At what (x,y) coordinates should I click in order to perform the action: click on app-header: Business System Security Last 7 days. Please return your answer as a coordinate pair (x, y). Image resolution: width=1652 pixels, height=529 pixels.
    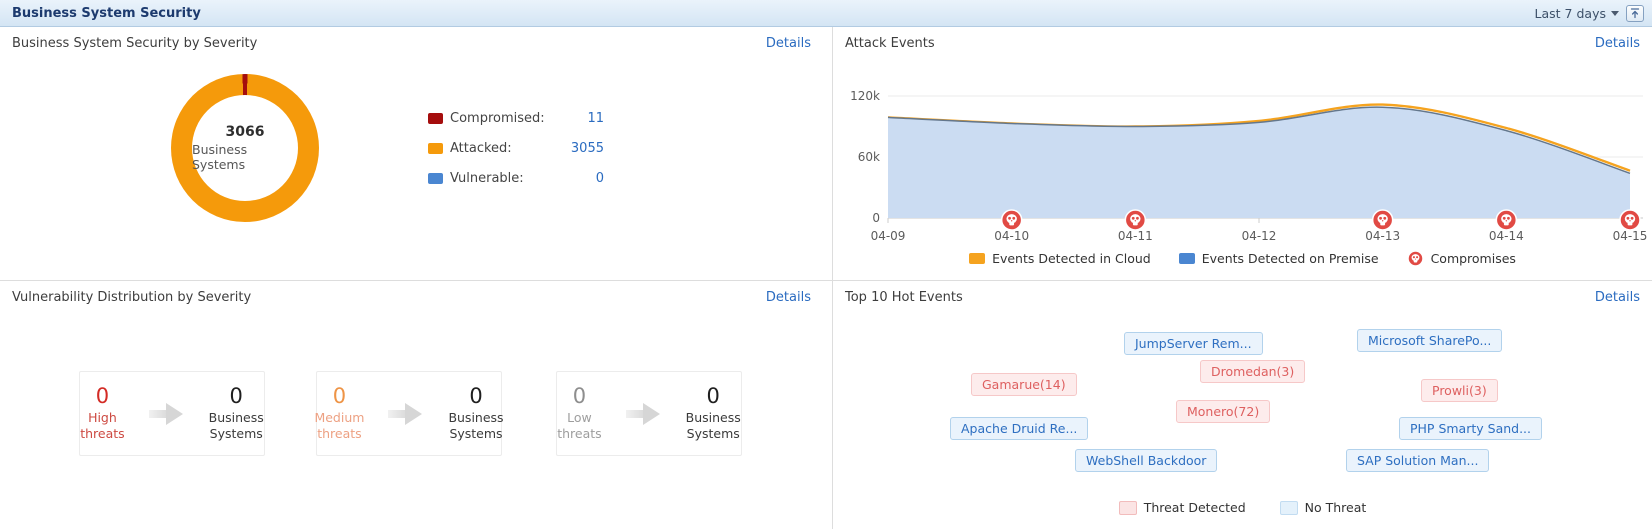
    Looking at the image, I should click on (826, 13).